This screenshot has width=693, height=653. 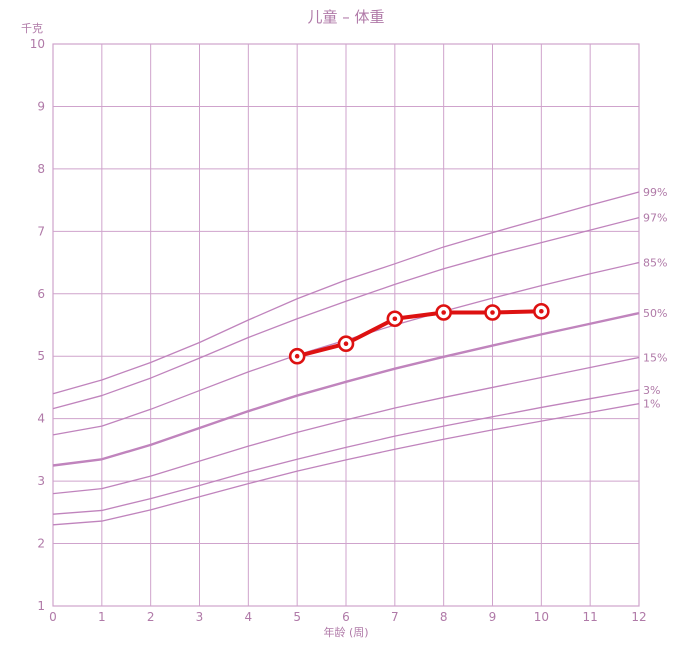 I want to click on x-tick-label: 5, so click(x=297, y=617).